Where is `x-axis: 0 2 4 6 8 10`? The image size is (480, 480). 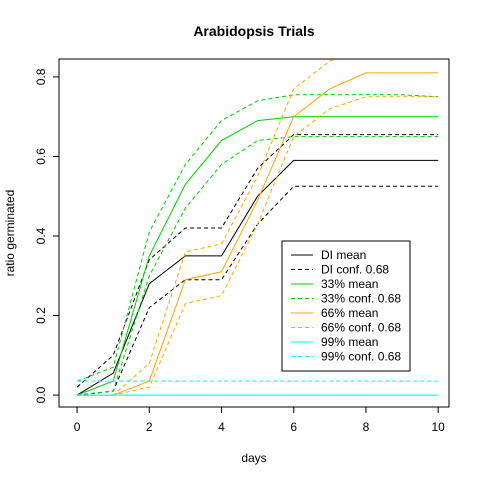 x-axis: 0 2 4 6 8 10 is located at coordinates (259, 420).